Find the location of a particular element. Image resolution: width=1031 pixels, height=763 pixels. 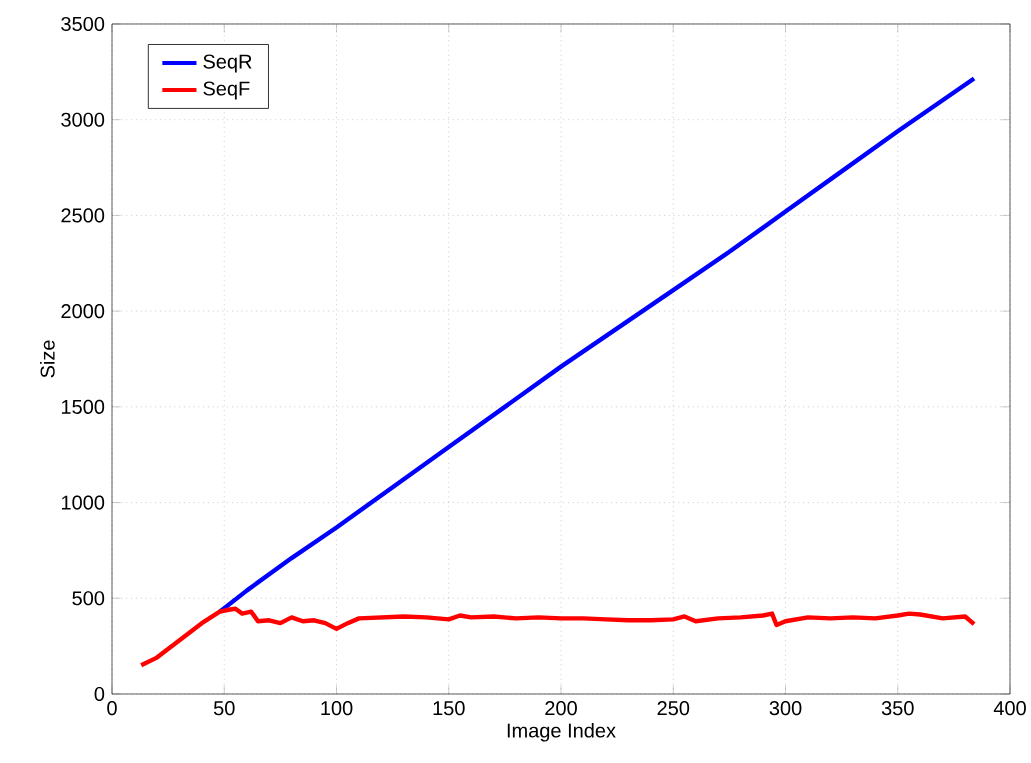

x-tick-label: 350 is located at coordinates (897, 708).